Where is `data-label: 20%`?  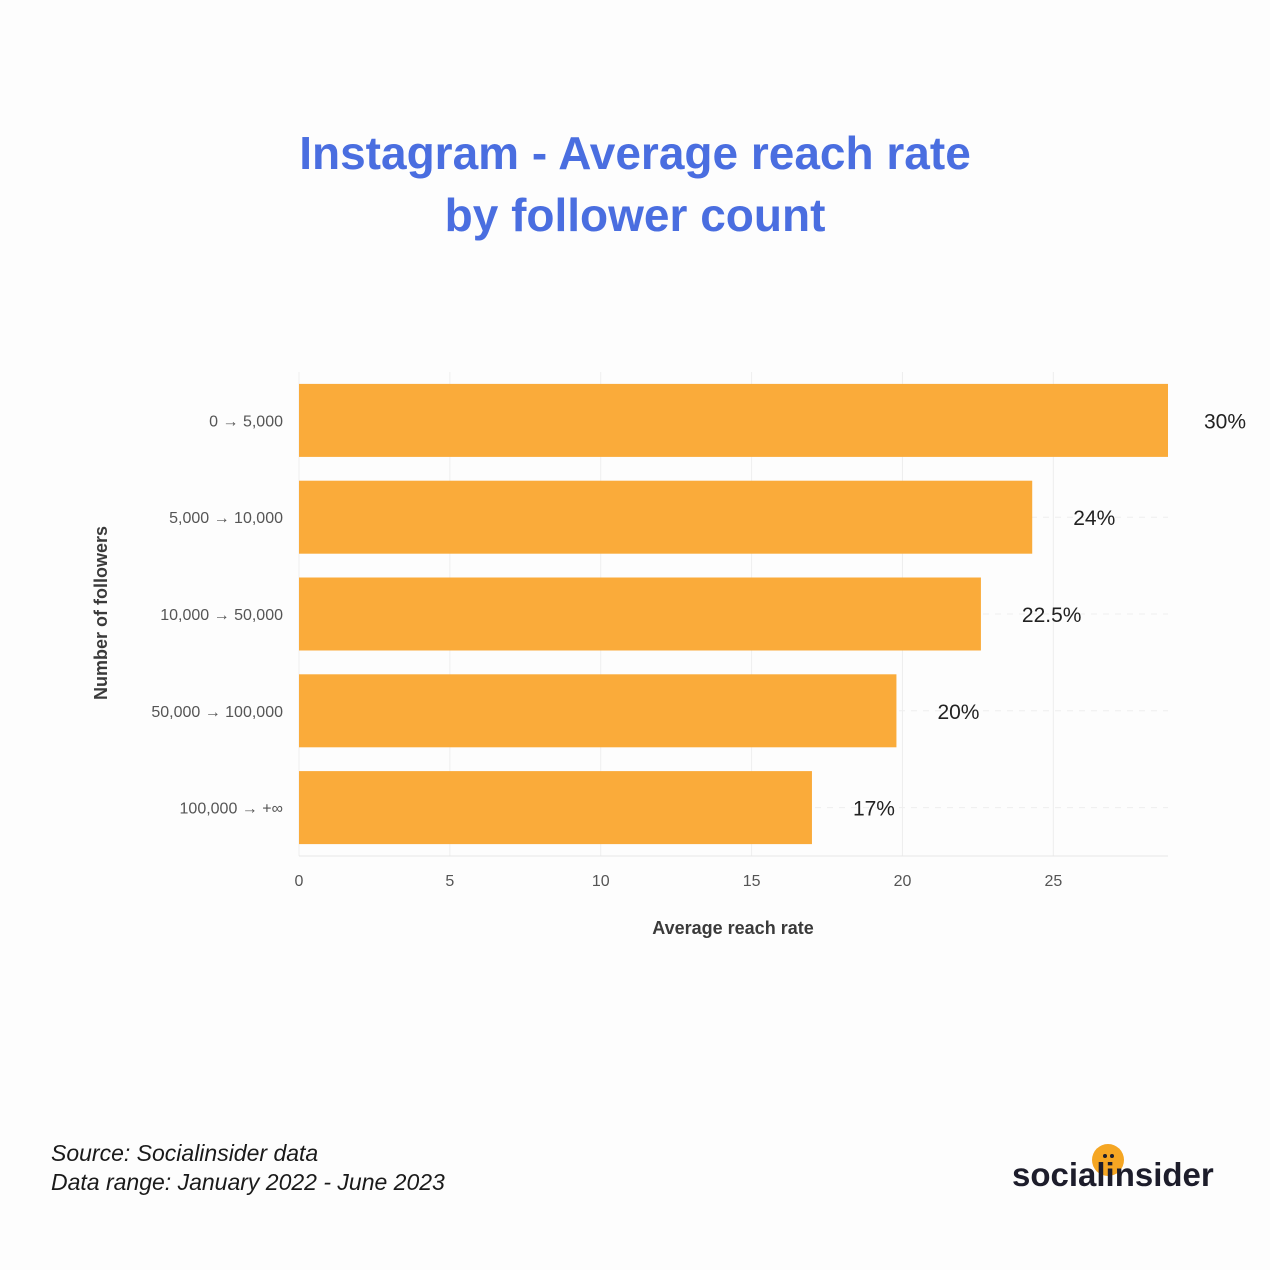
data-label: 20% is located at coordinates (958, 712).